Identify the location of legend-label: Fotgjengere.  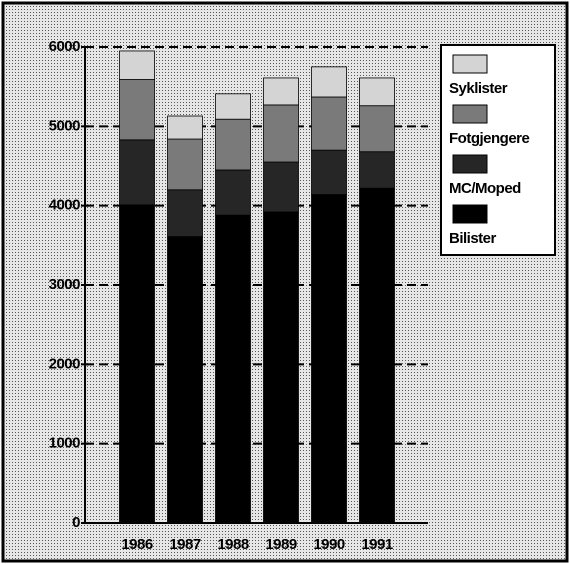
(489, 138).